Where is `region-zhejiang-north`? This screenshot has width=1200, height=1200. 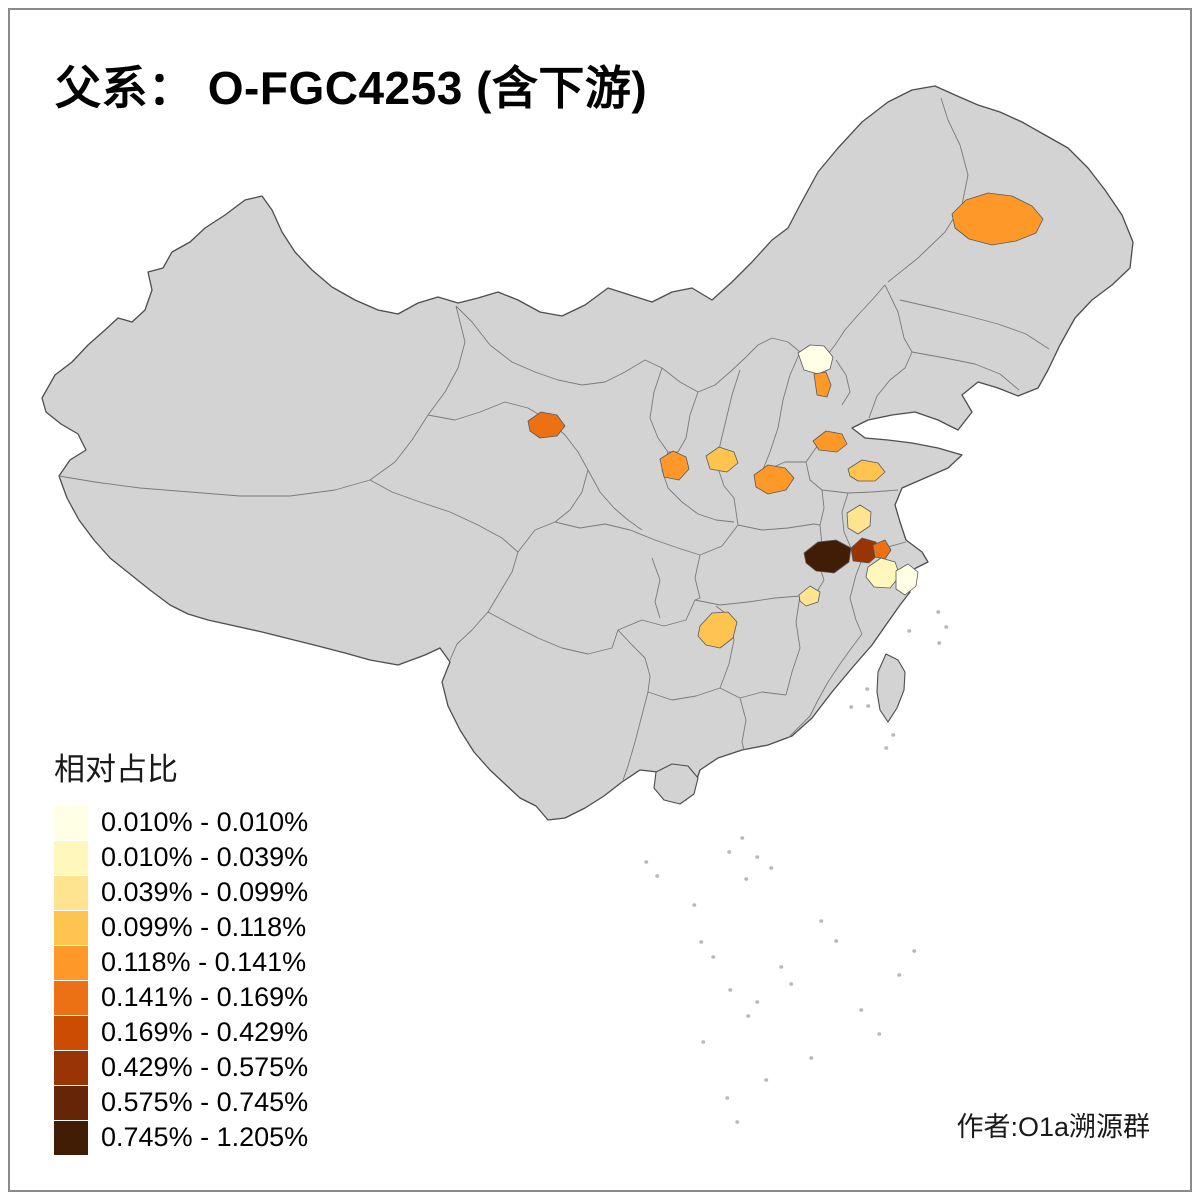 region-zhejiang-north is located at coordinates (883, 573).